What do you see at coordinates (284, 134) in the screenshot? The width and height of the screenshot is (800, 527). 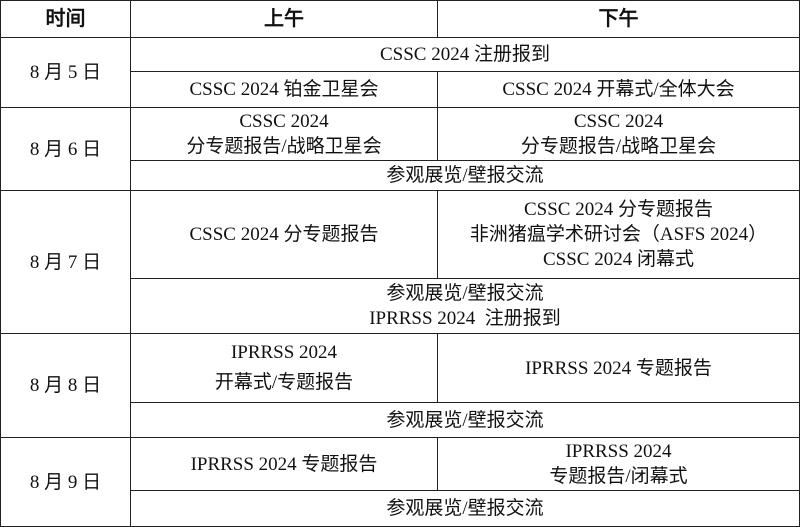 I see `morning-cell: CSSC 2024 分专题报告/战略卫星会` at bounding box center [284, 134].